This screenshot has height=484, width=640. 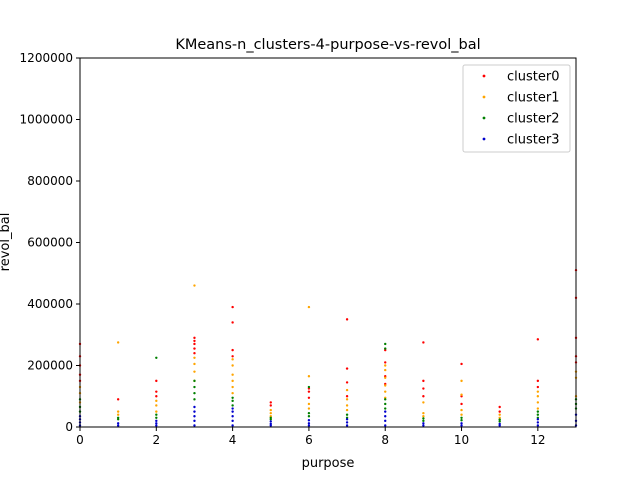 What do you see at coordinates (6, 242) in the screenshot?
I see `y-axis-label: revol_bal` at bounding box center [6, 242].